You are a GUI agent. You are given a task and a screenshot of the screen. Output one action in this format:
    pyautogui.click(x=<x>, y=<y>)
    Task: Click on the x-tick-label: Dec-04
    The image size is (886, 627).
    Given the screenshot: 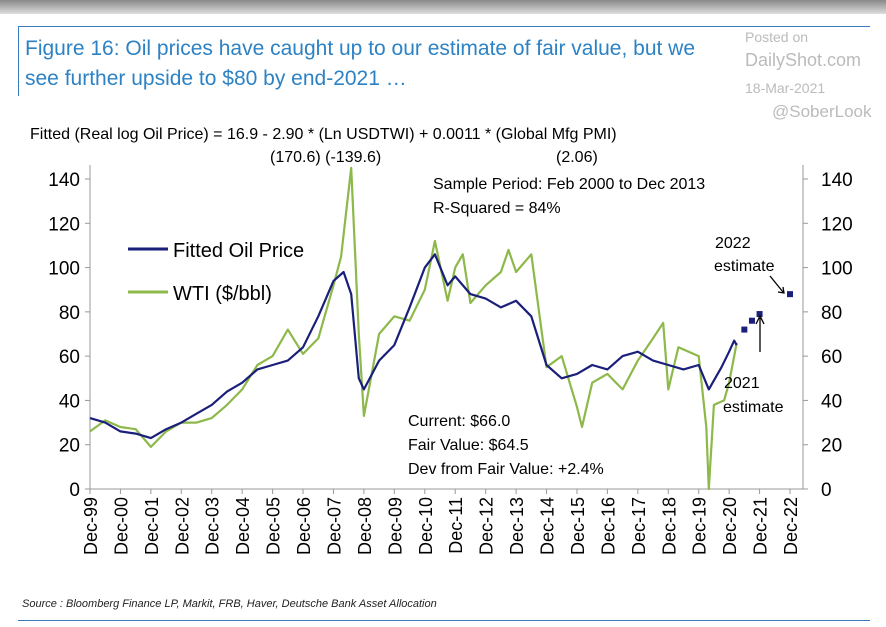 What is the action you would take?
    pyautogui.click(x=243, y=526)
    